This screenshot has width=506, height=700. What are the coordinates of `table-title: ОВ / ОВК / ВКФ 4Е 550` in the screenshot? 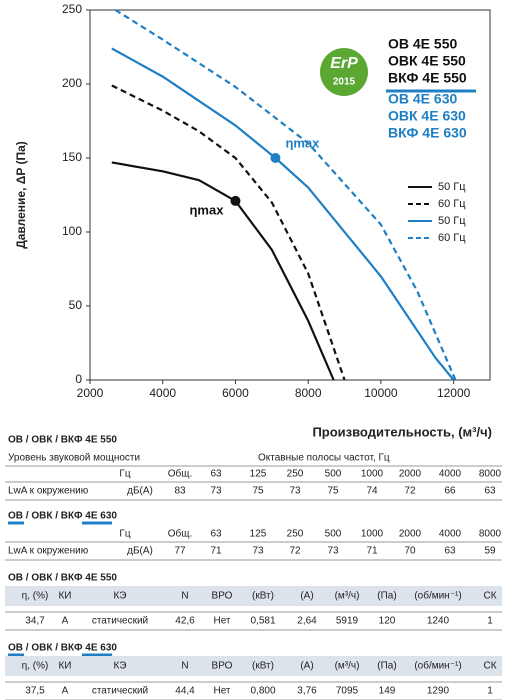 It's located at (62, 440).